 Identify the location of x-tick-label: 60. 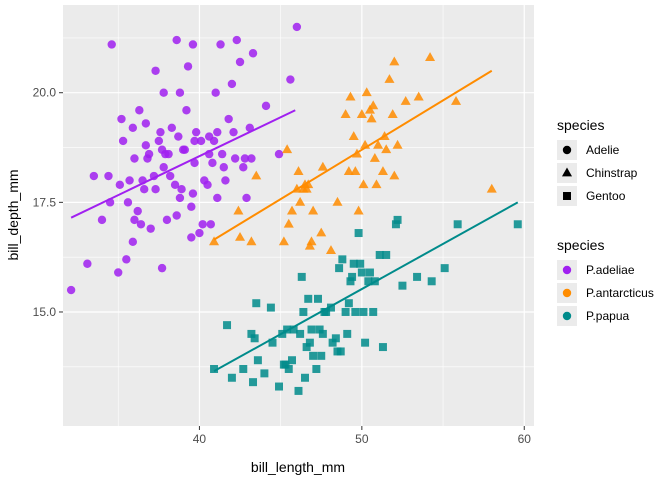
(525, 439).